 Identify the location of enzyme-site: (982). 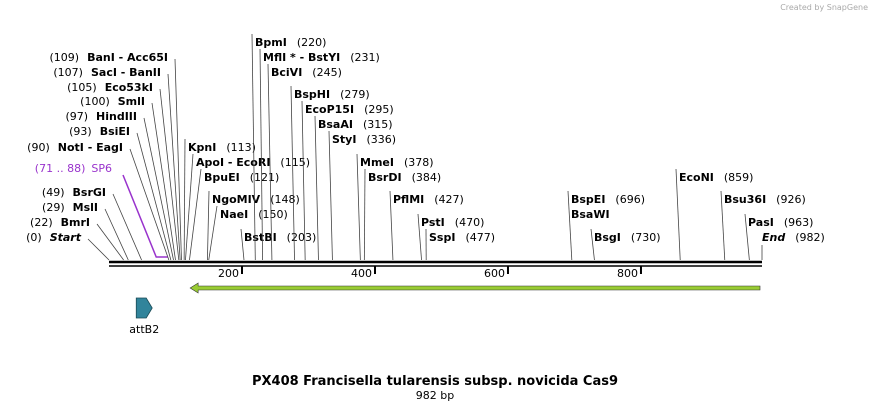
(810, 237).